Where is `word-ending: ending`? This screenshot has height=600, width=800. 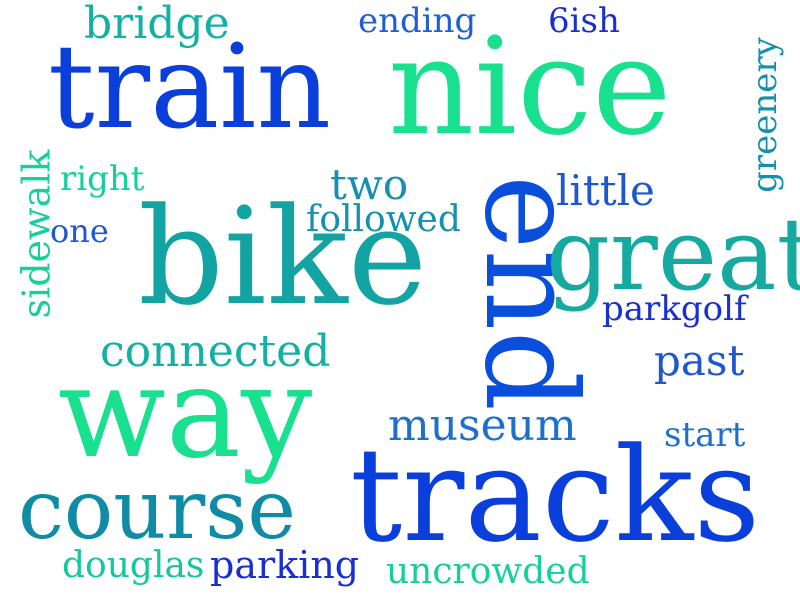 word-ending: ending is located at coordinates (417, 21).